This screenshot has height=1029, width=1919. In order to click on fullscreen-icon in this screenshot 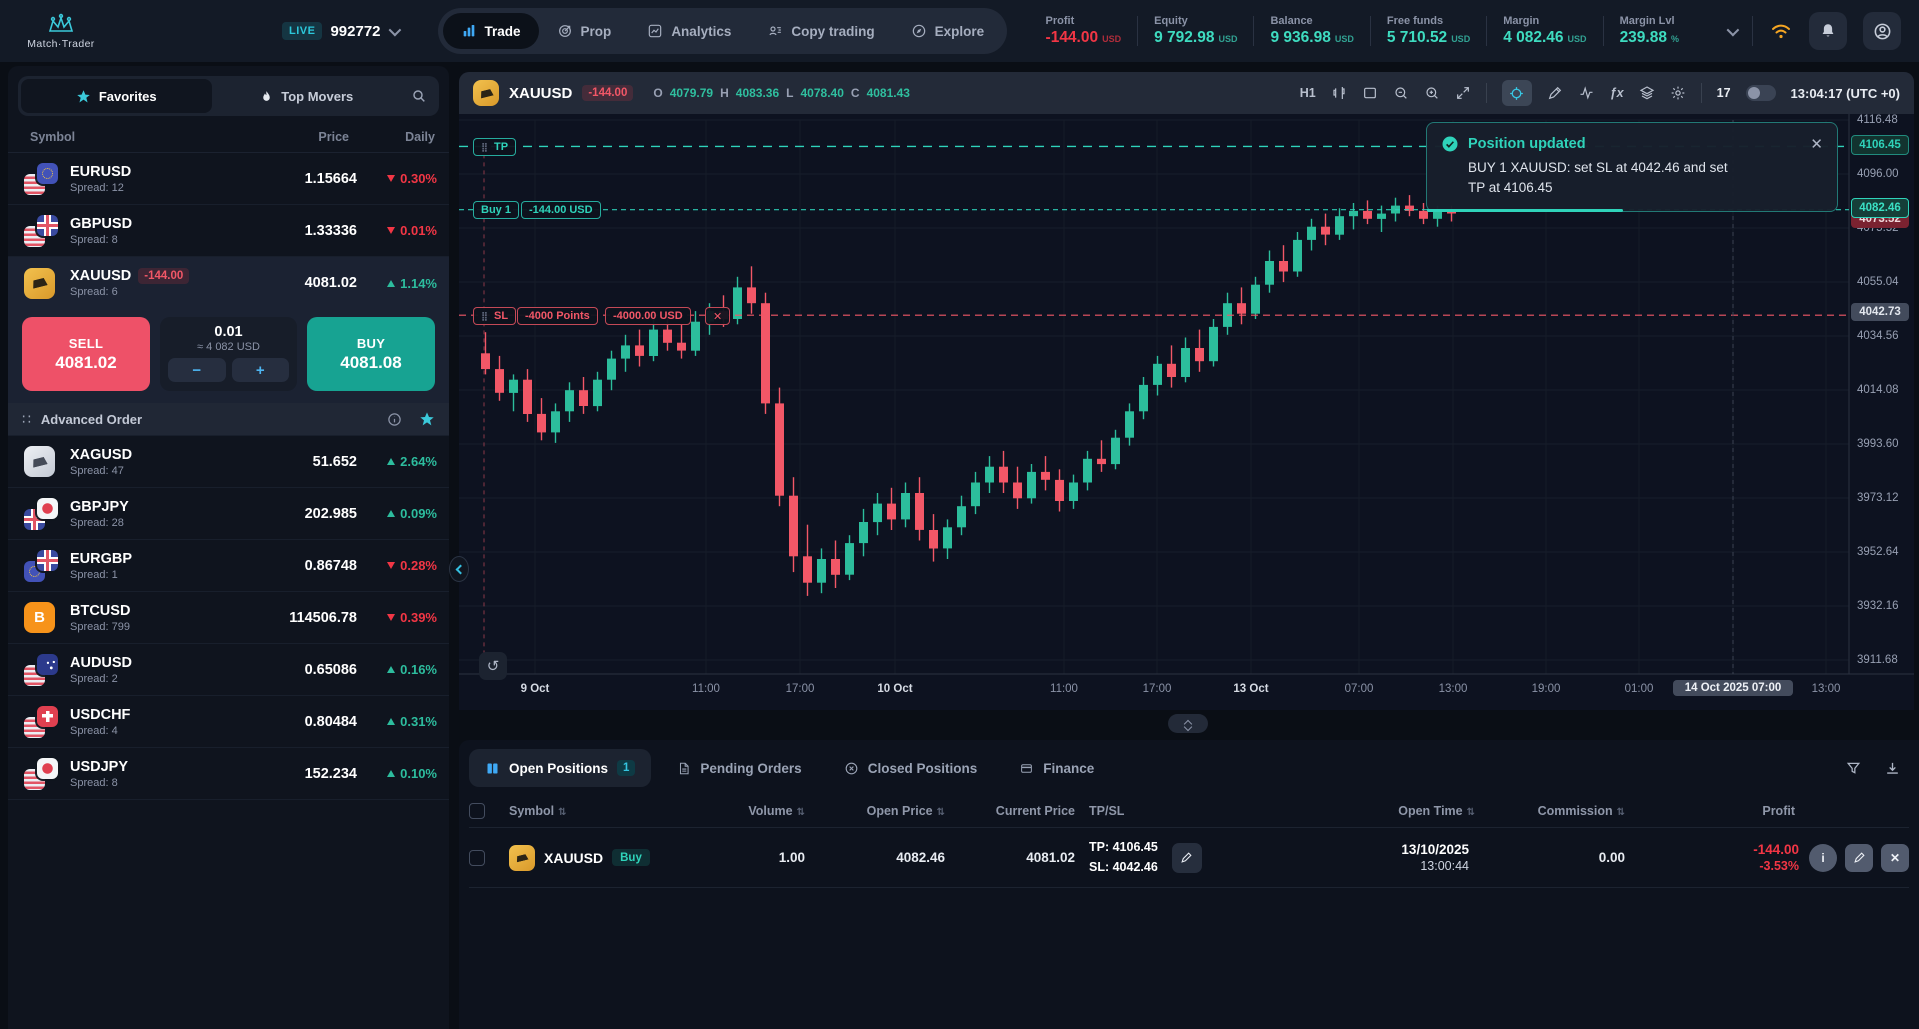, I will do `click(1463, 93)`.